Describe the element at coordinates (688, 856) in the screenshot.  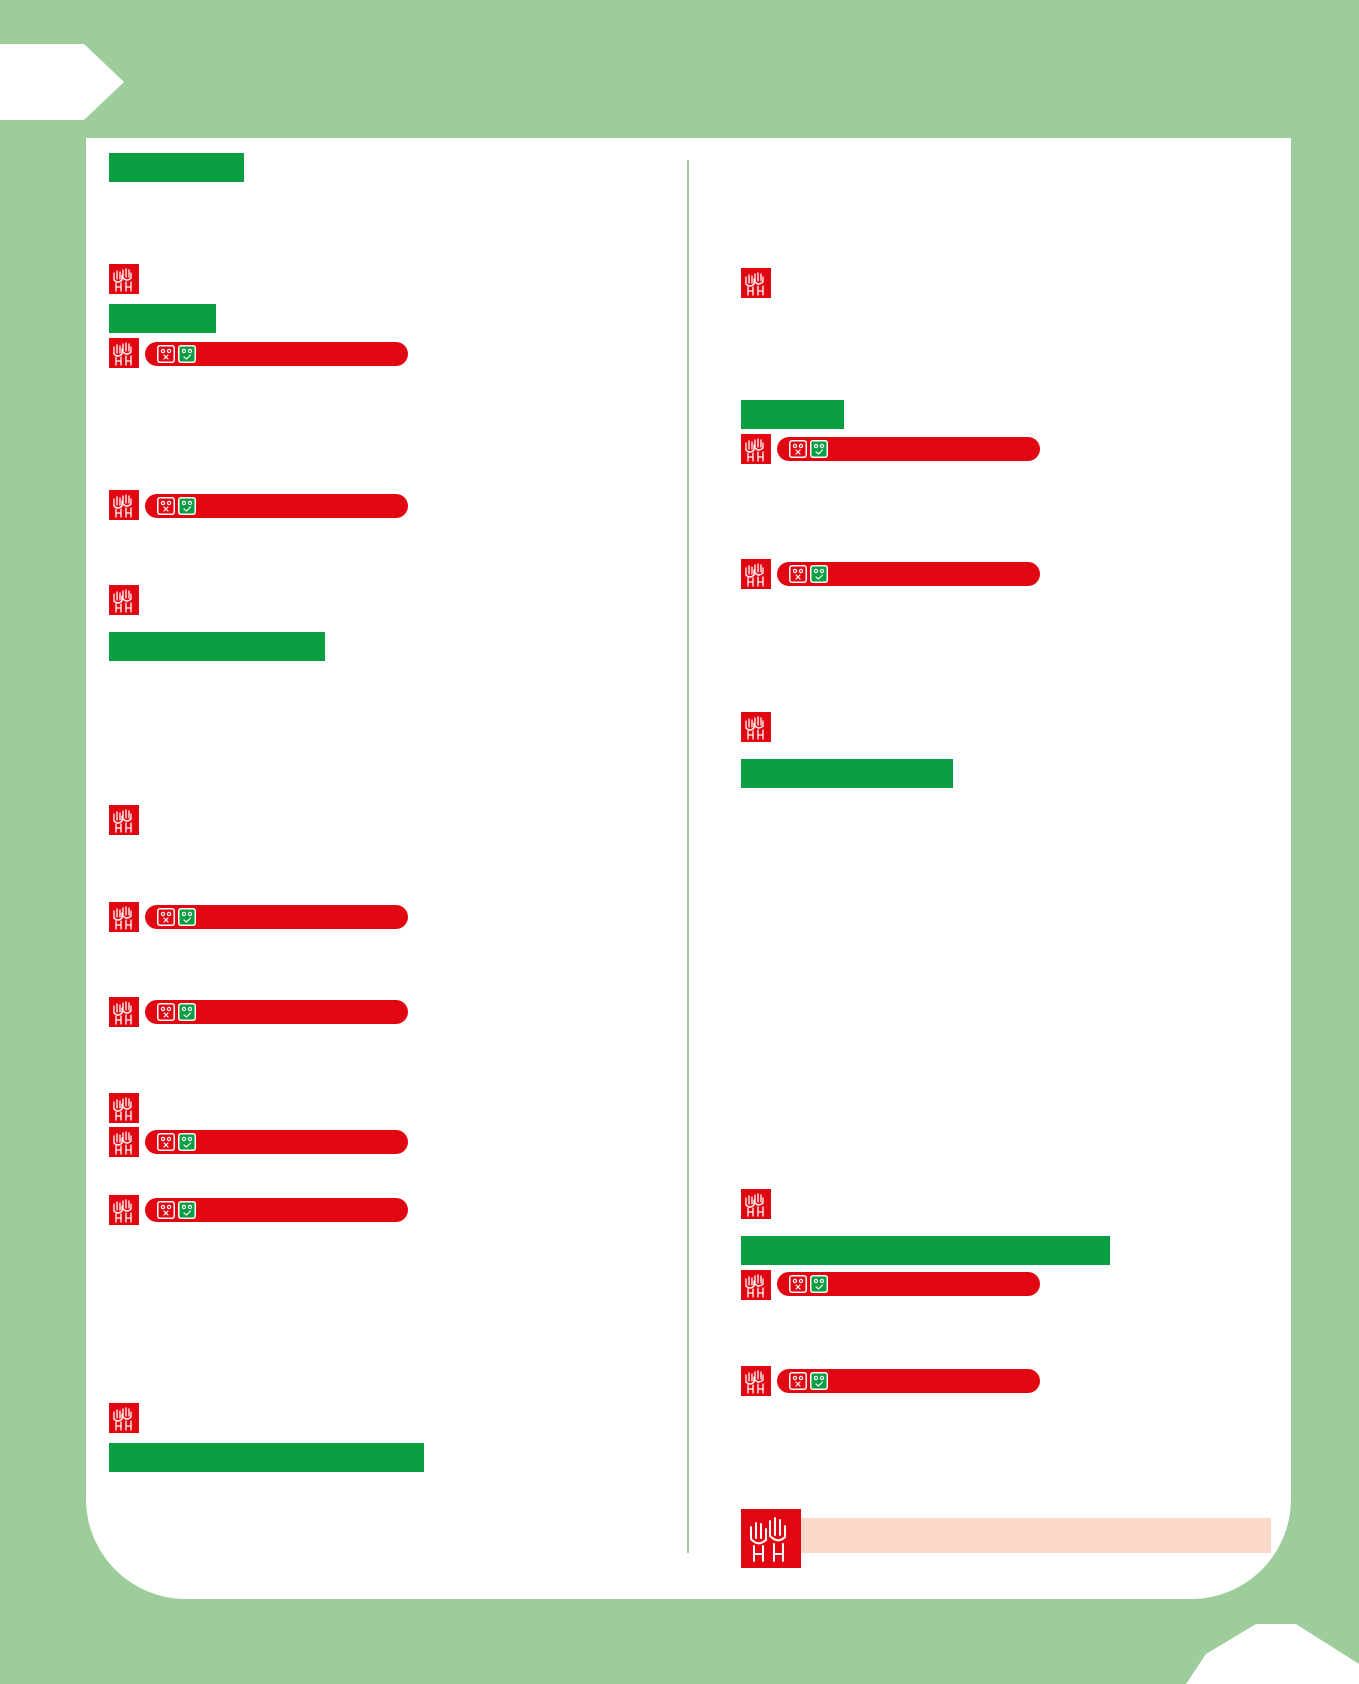
I see `column-divider` at that location.